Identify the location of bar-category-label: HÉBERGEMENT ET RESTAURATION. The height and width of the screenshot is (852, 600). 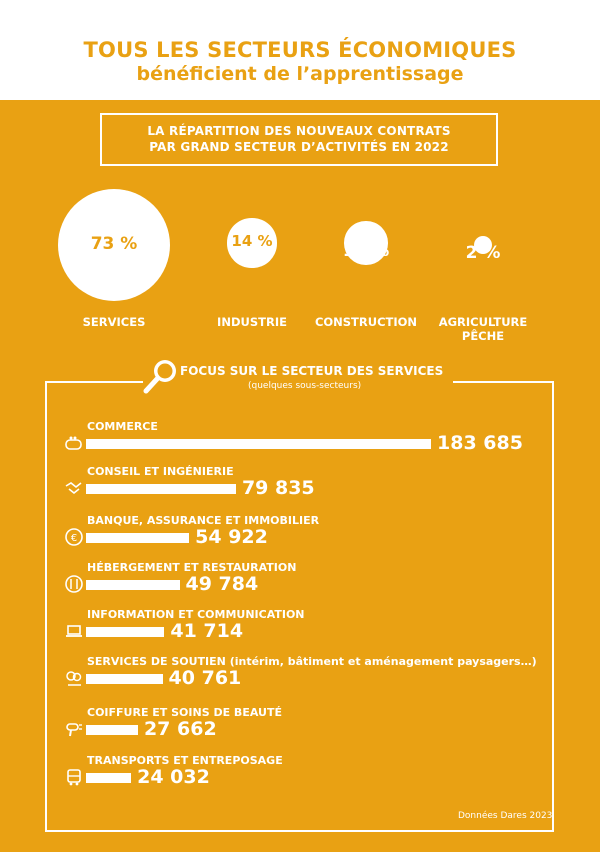
(192, 567).